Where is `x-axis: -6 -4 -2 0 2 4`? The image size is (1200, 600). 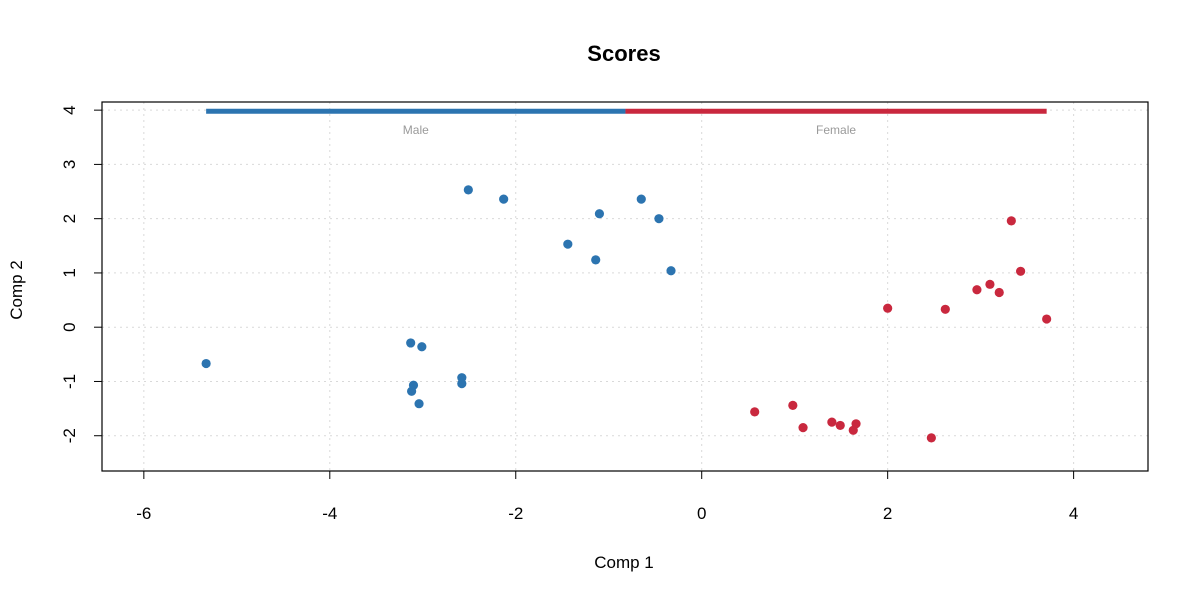
x-axis: -6 -4 -2 0 2 4 is located at coordinates (607, 497).